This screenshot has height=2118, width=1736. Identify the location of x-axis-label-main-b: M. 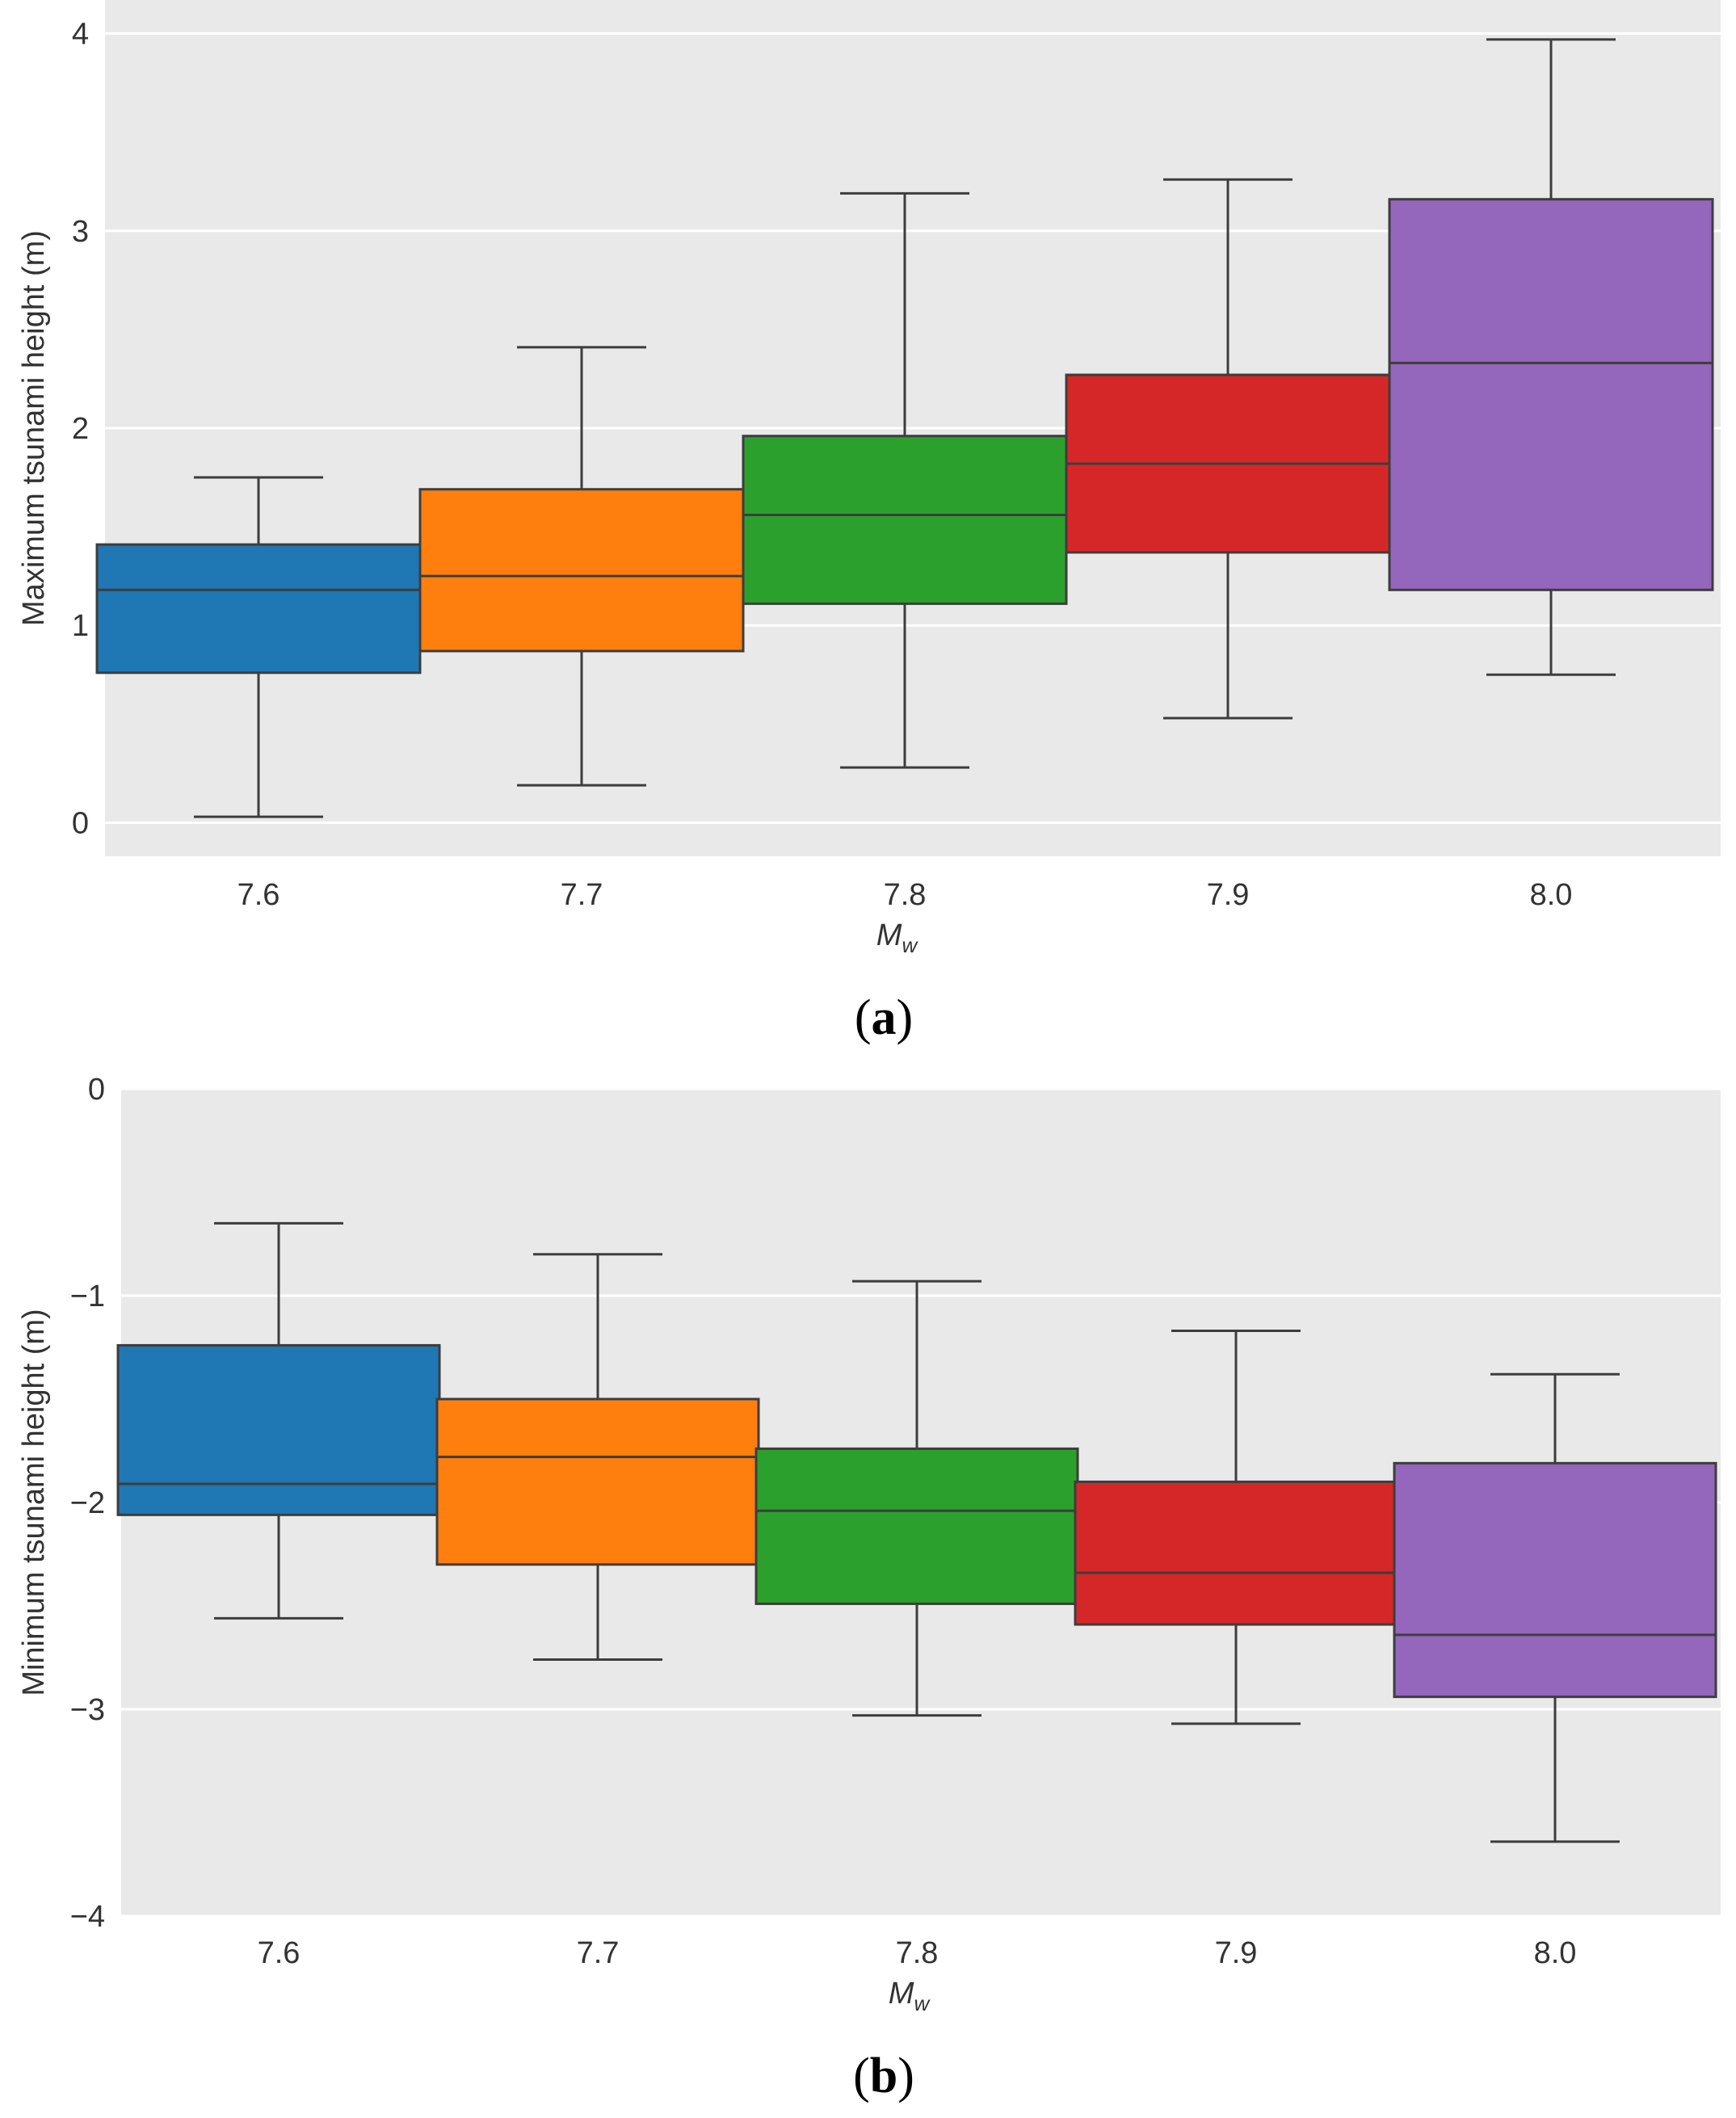
(901, 1994).